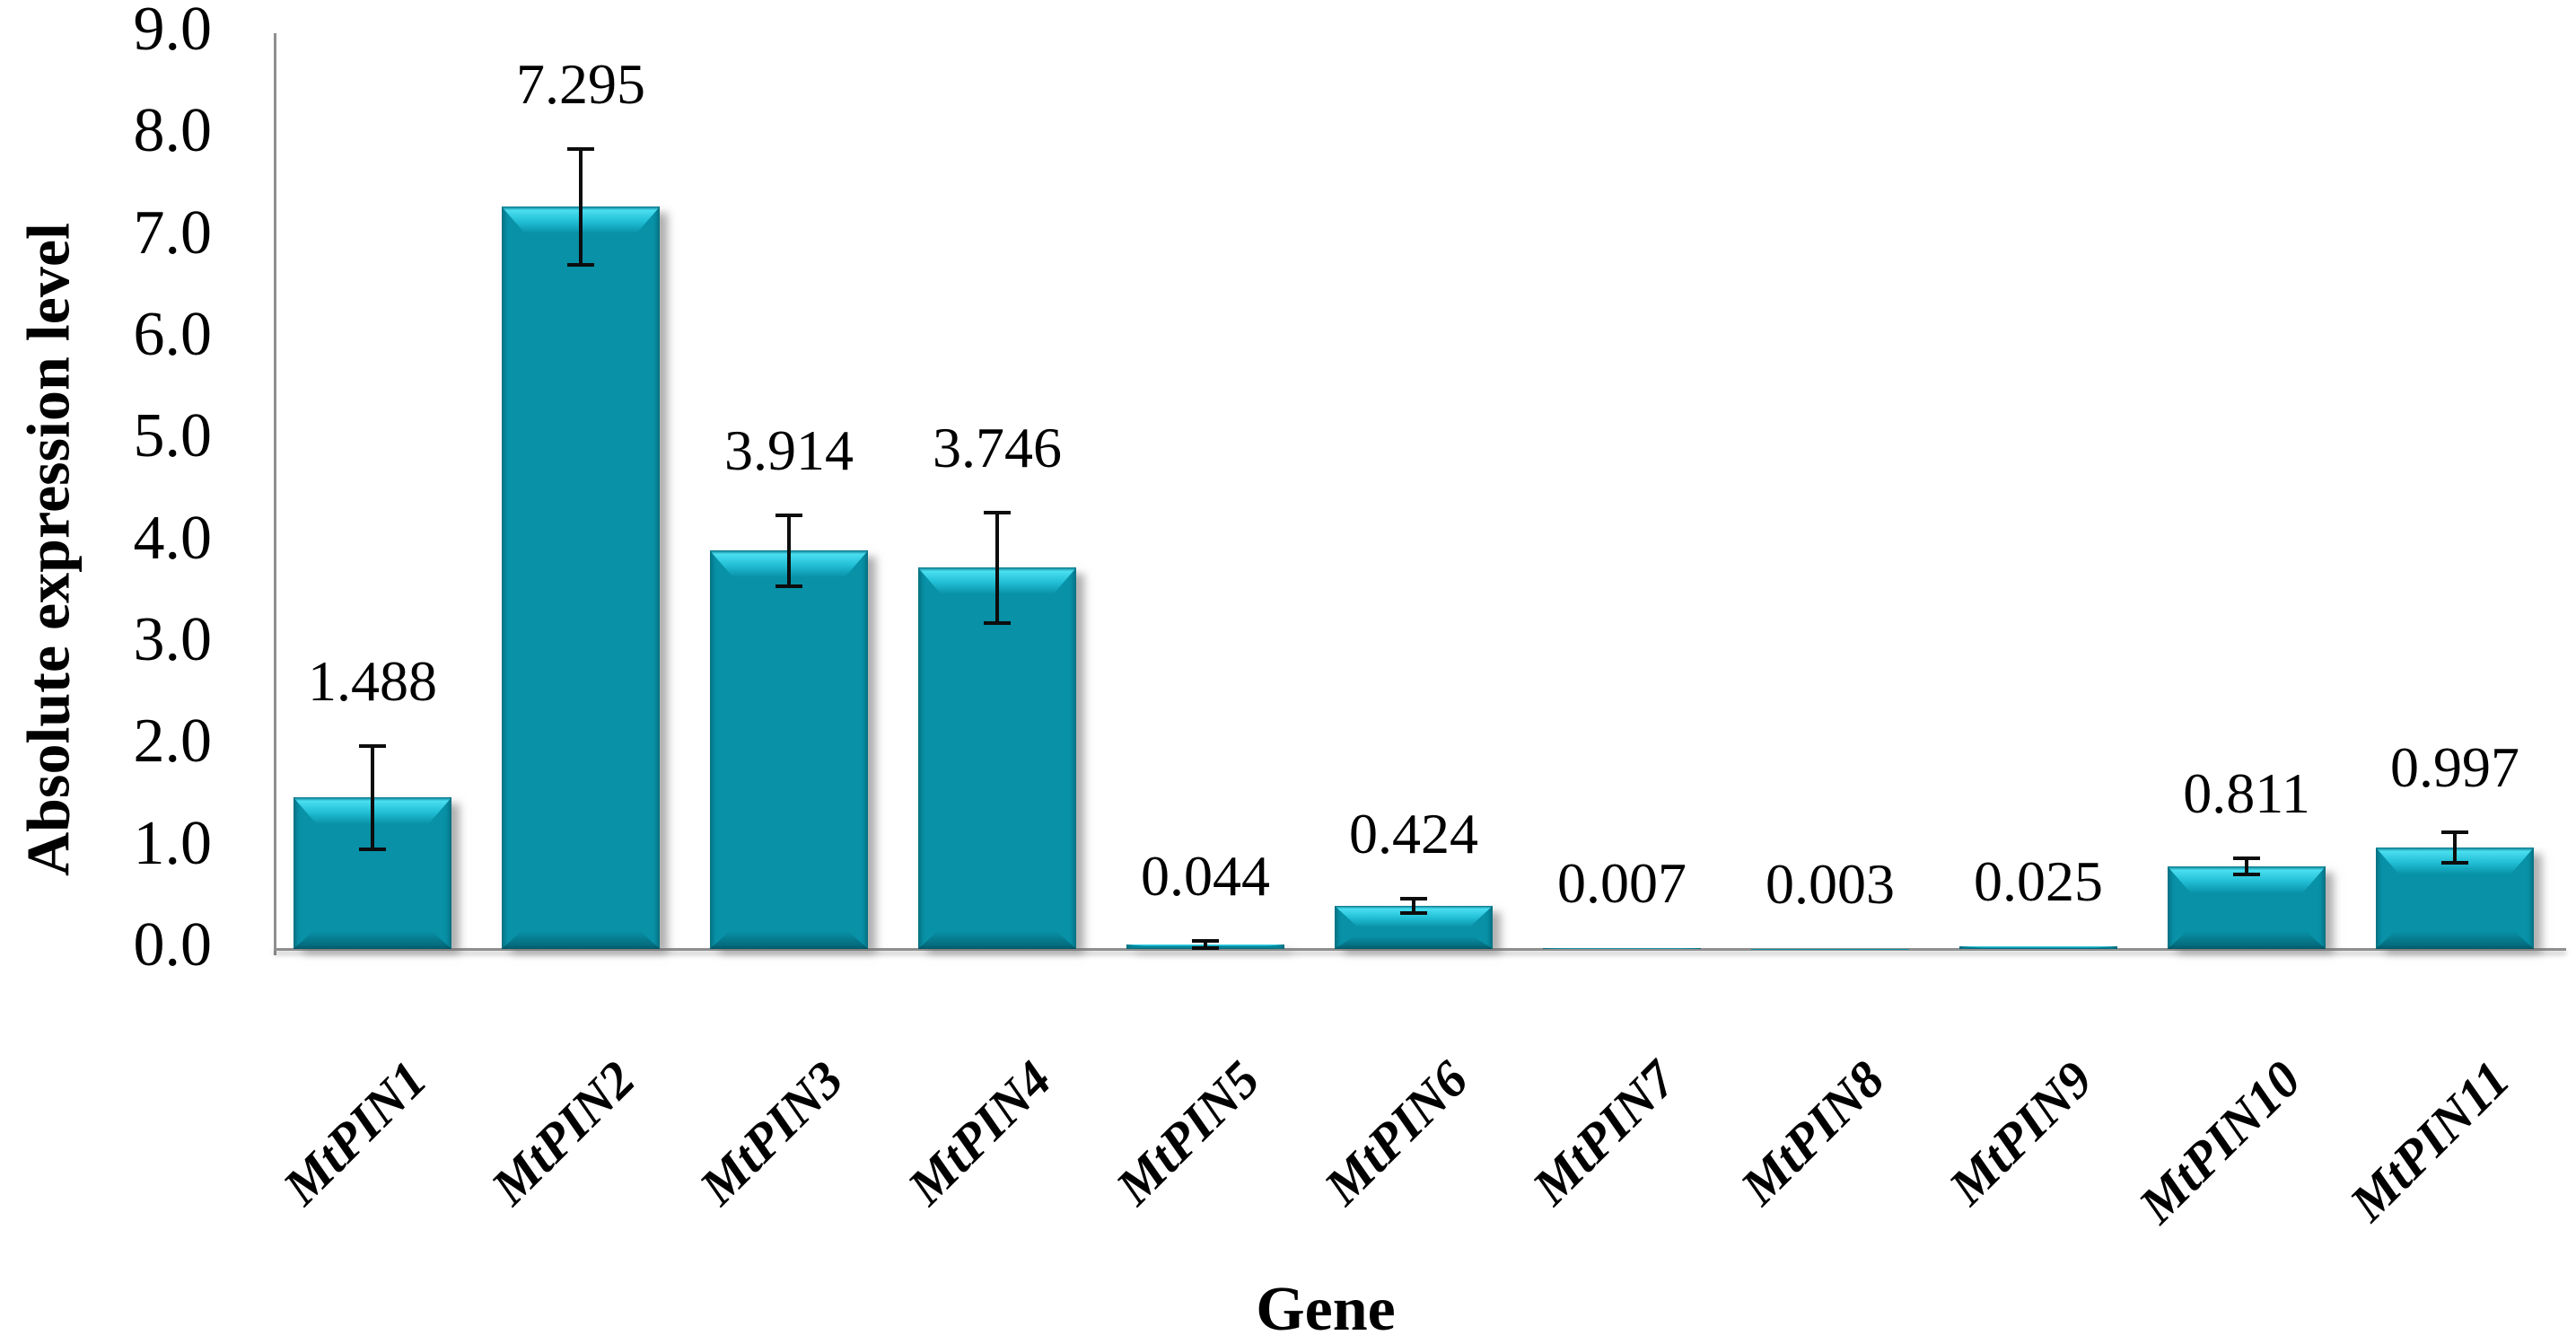 The height and width of the screenshot is (1344, 2576). I want to click on y-tick-label: 2.0, so click(173, 742).